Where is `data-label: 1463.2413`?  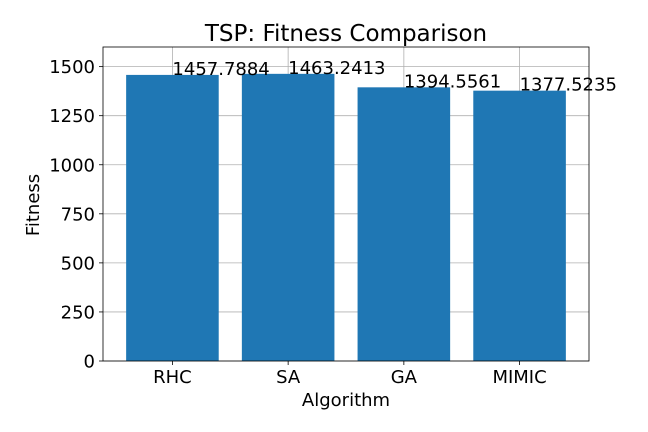
data-label: 1463.2413 is located at coordinates (336, 68).